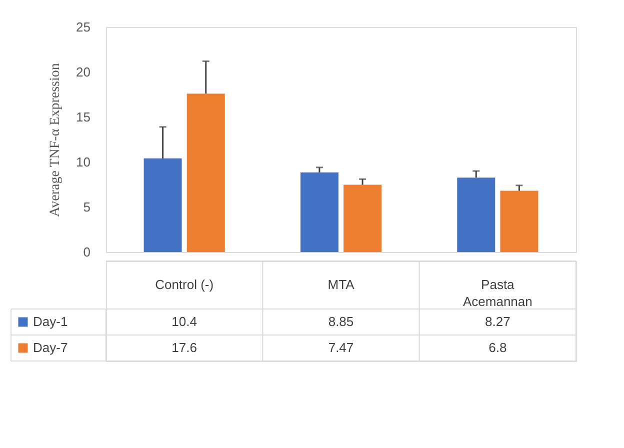 This screenshot has width=624, height=448. What do you see at coordinates (341, 284) in the screenshot?
I see `x-tick-label: MTA` at bounding box center [341, 284].